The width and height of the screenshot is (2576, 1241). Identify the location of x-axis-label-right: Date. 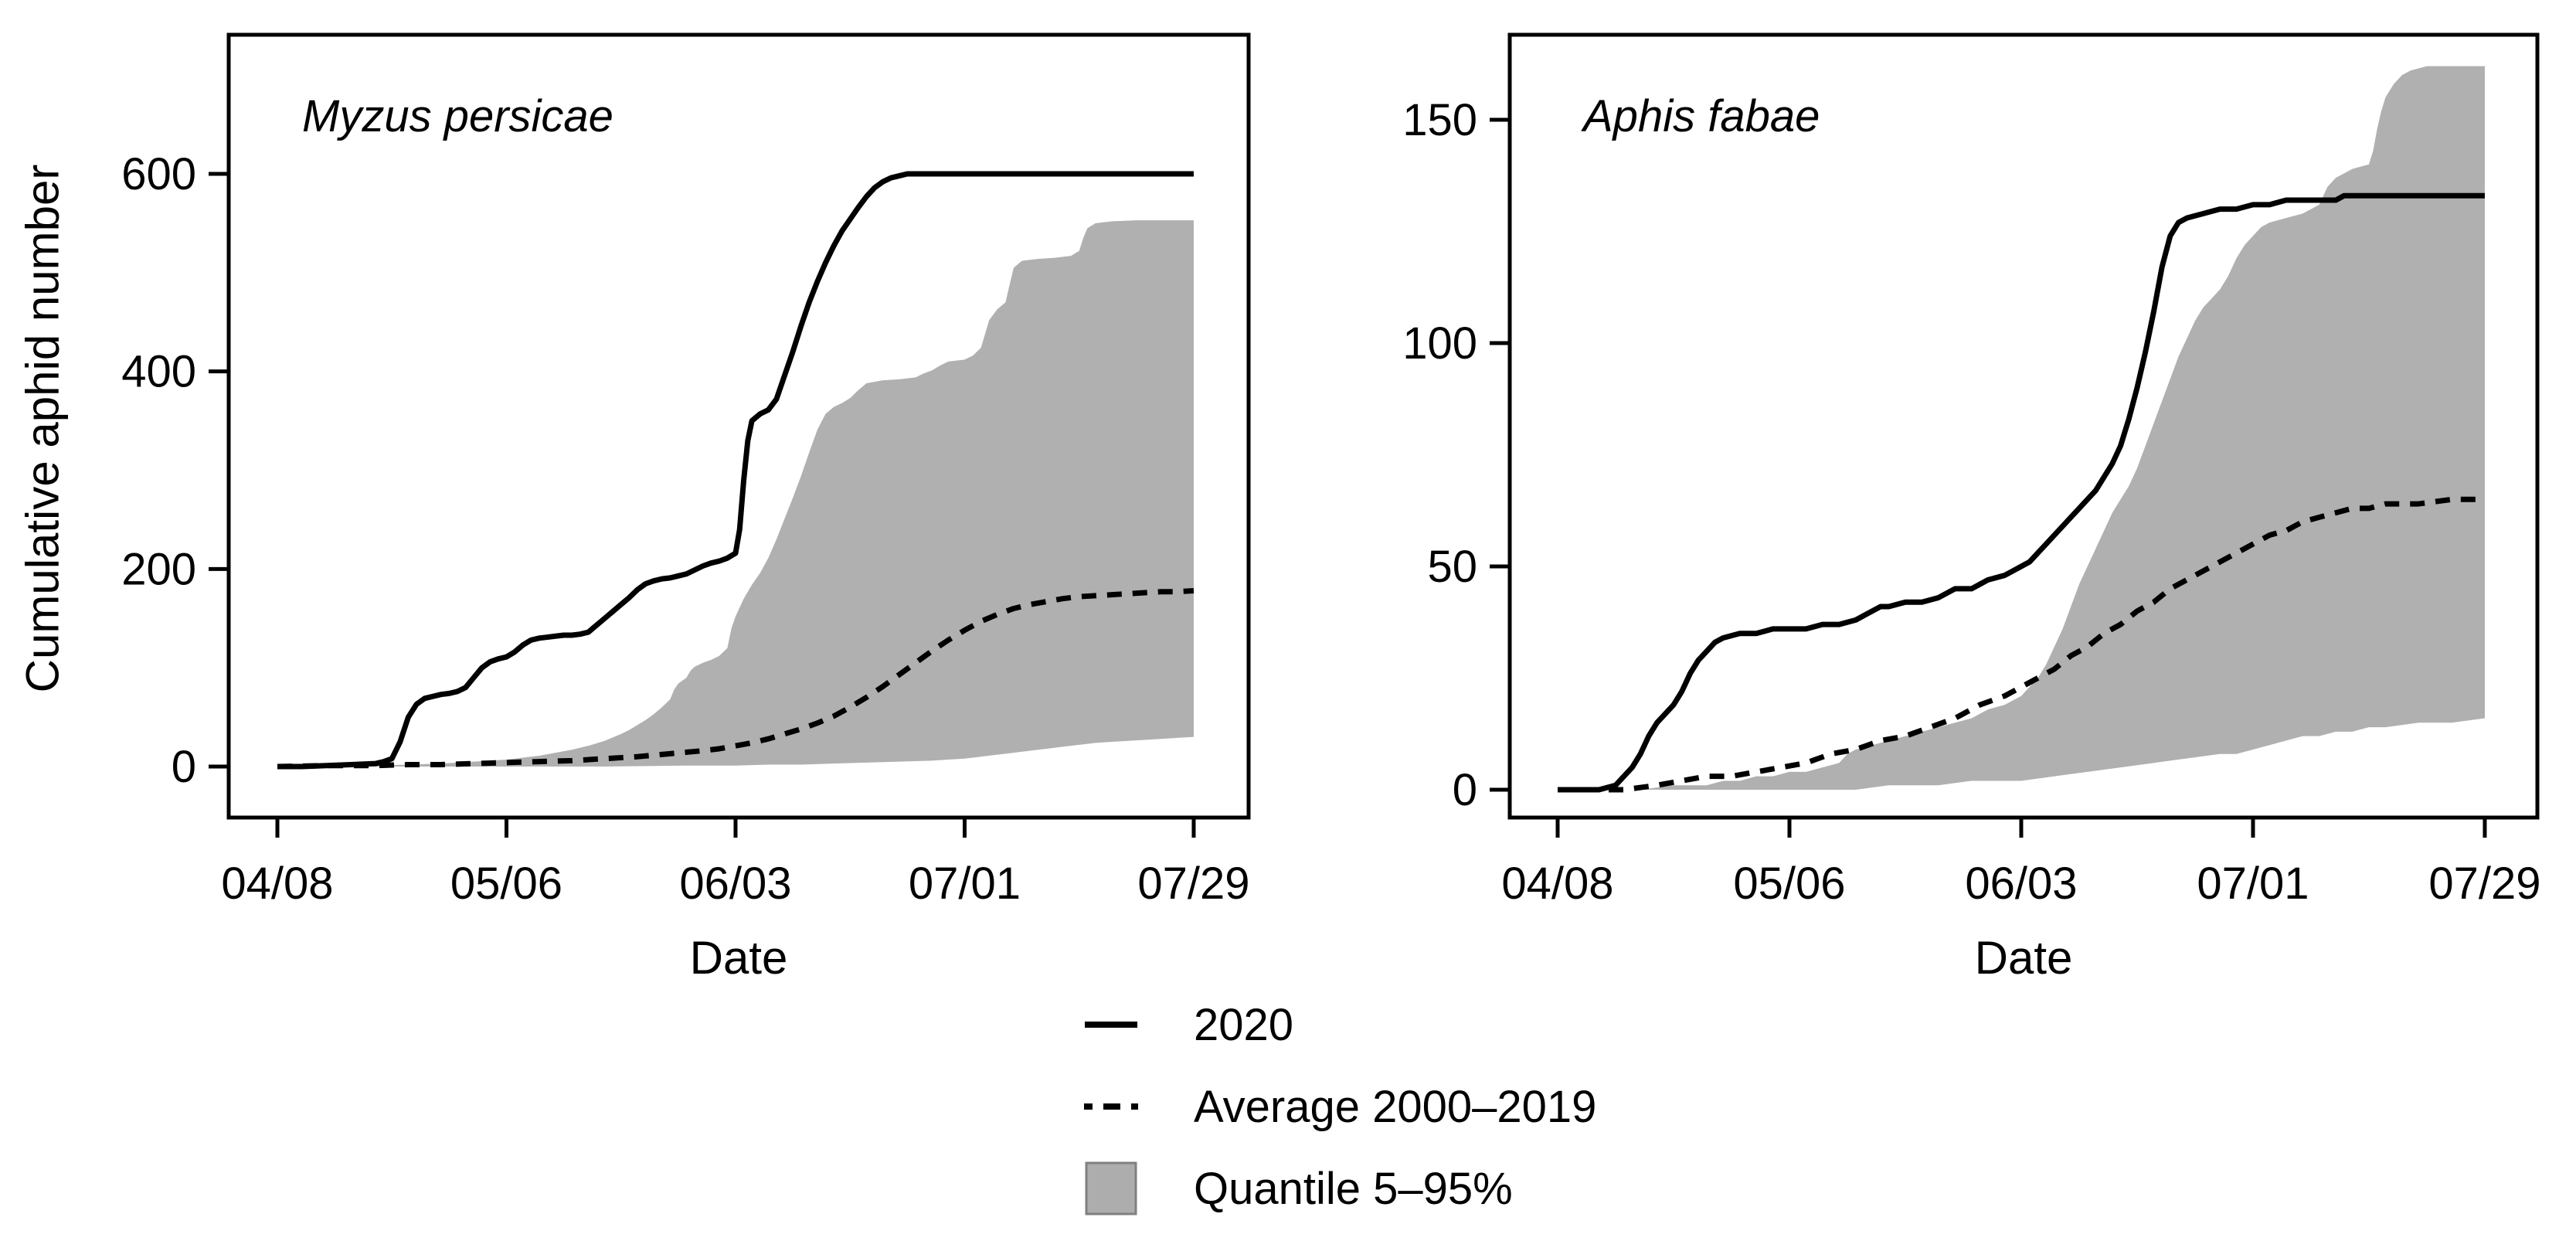
(2023, 958).